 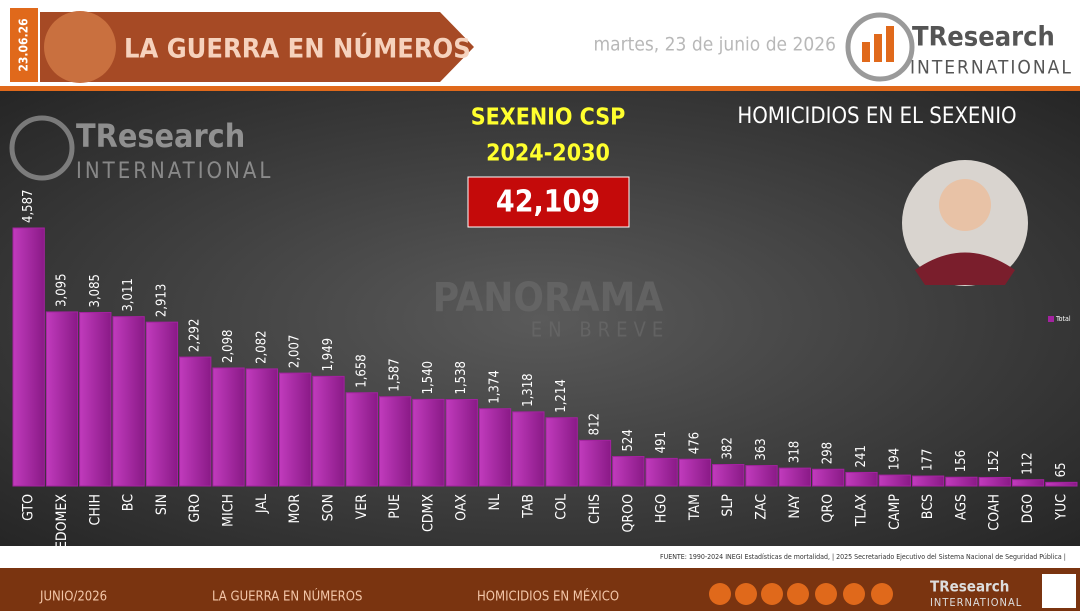 I want to click on x-tick-label: GTO, so click(x=29, y=507).